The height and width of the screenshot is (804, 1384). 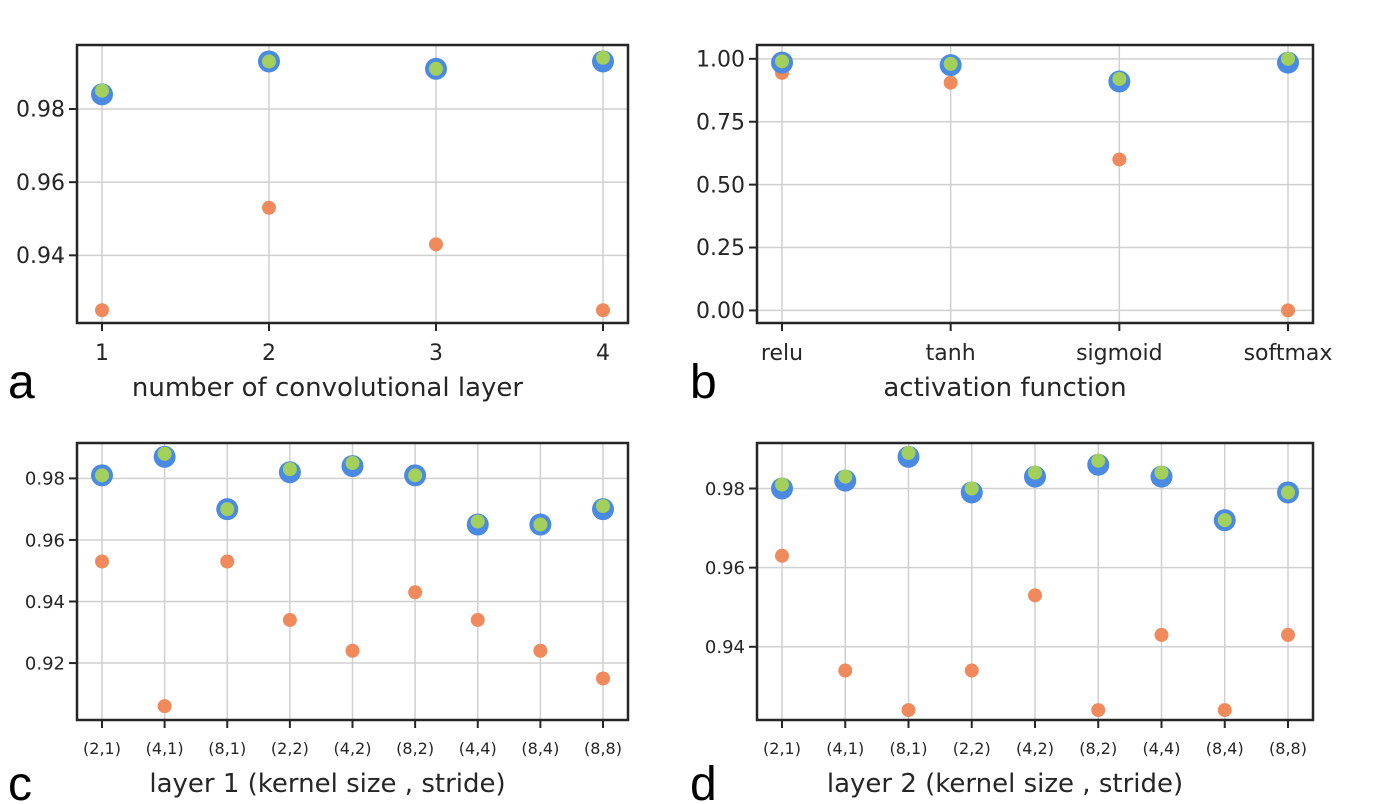 I want to click on panel-letter: a, so click(x=21, y=382).